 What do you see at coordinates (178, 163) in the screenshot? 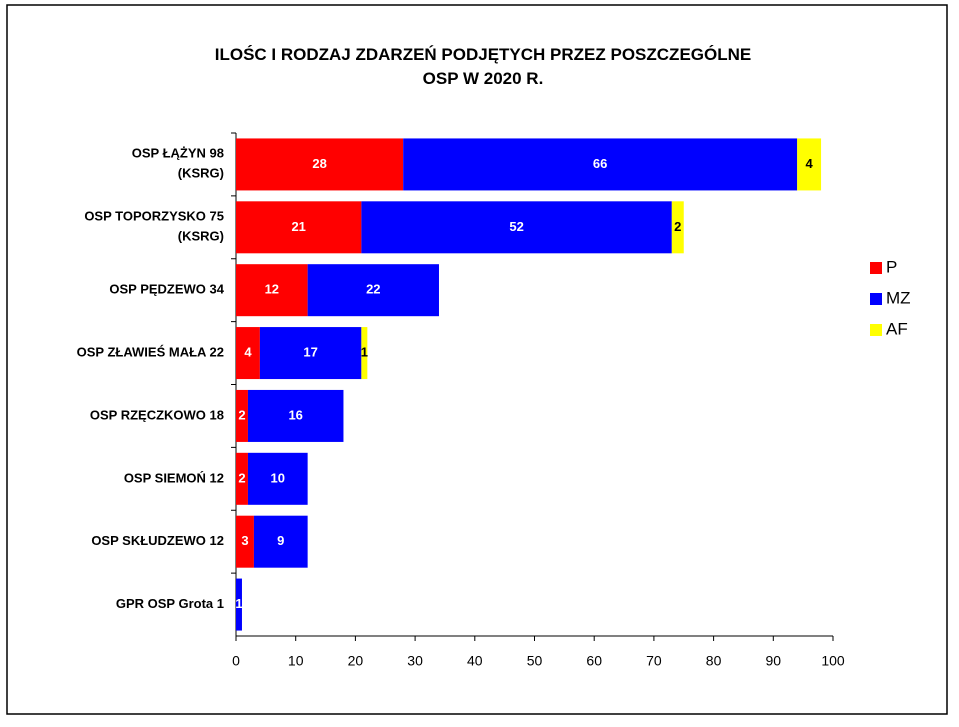
I see `y-tick-label: OSP ŁĄŻYN 98 (KSRG)` at bounding box center [178, 163].